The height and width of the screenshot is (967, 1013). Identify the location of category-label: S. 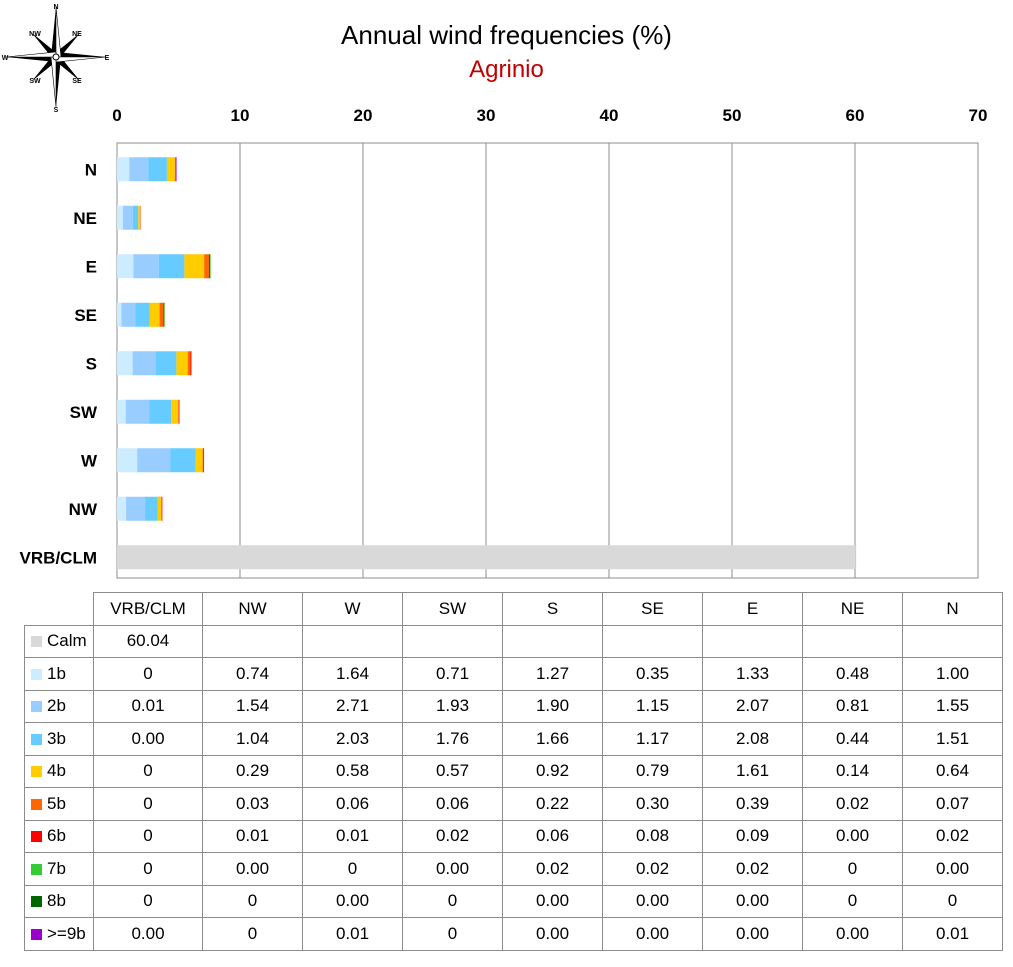
(91, 363).